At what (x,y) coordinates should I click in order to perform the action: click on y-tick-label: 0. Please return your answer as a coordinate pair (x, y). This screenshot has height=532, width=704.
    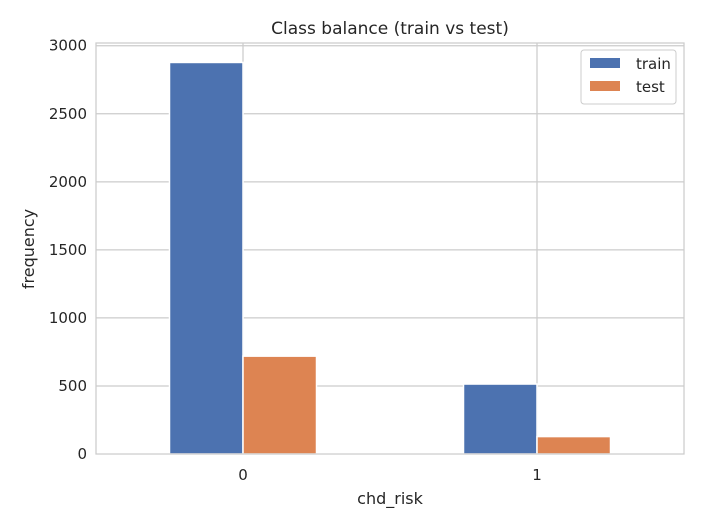
    Looking at the image, I should click on (82, 454).